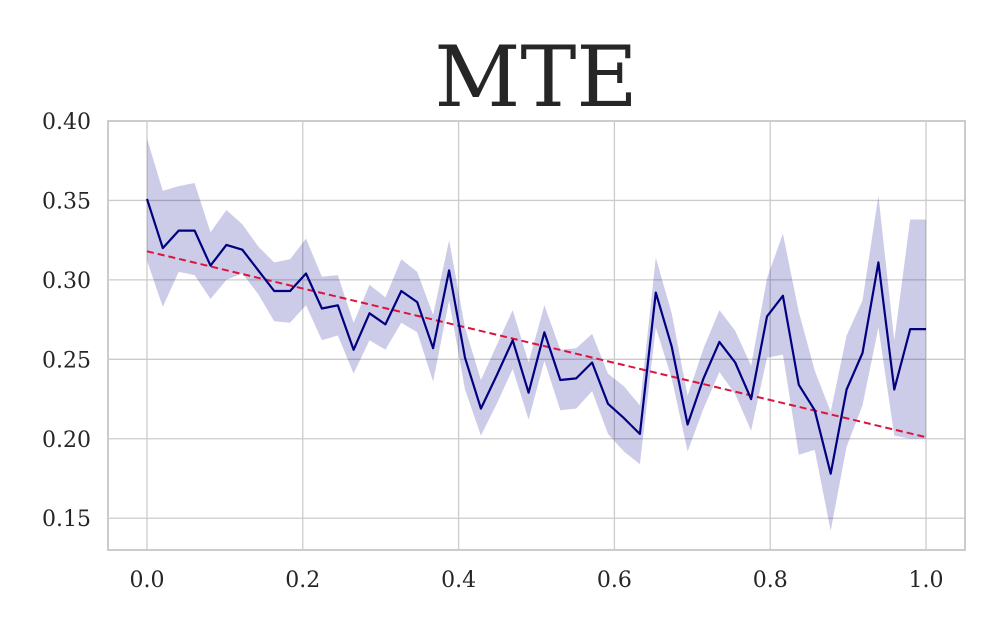 Image resolution: width=997 pixels, height=623 pixels. I want to click on y-tick-labels: 0.15 0.20 0.25 0.30 0.35 0.40, so click(66, 321).